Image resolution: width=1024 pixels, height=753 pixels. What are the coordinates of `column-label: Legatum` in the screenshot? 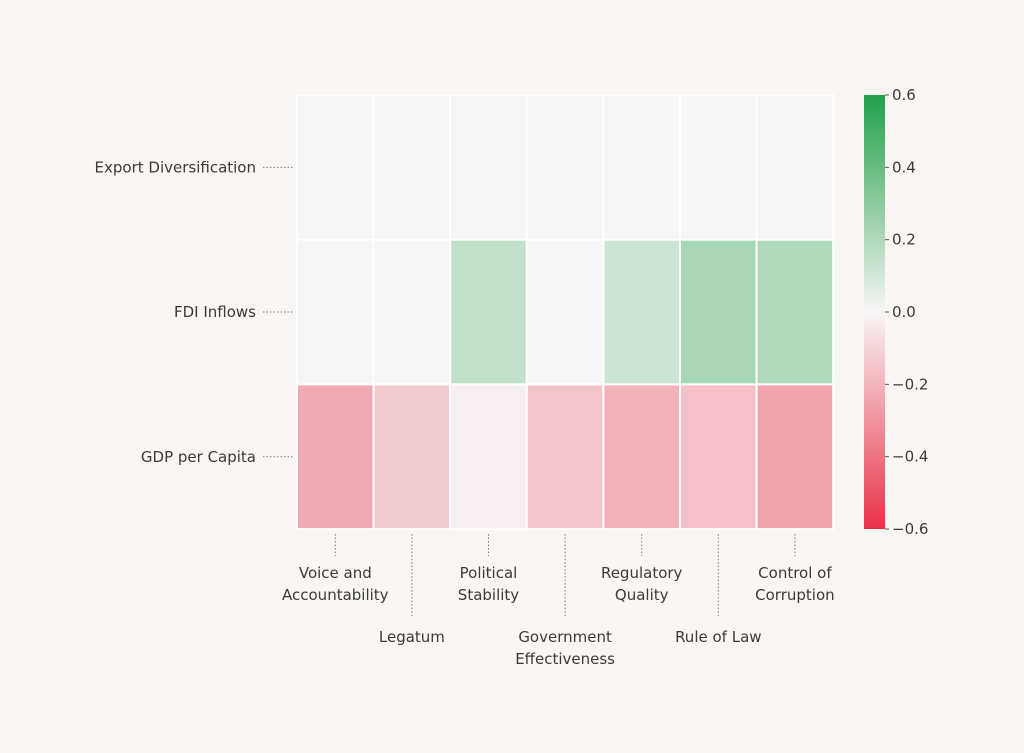 It's located at (412, 637).